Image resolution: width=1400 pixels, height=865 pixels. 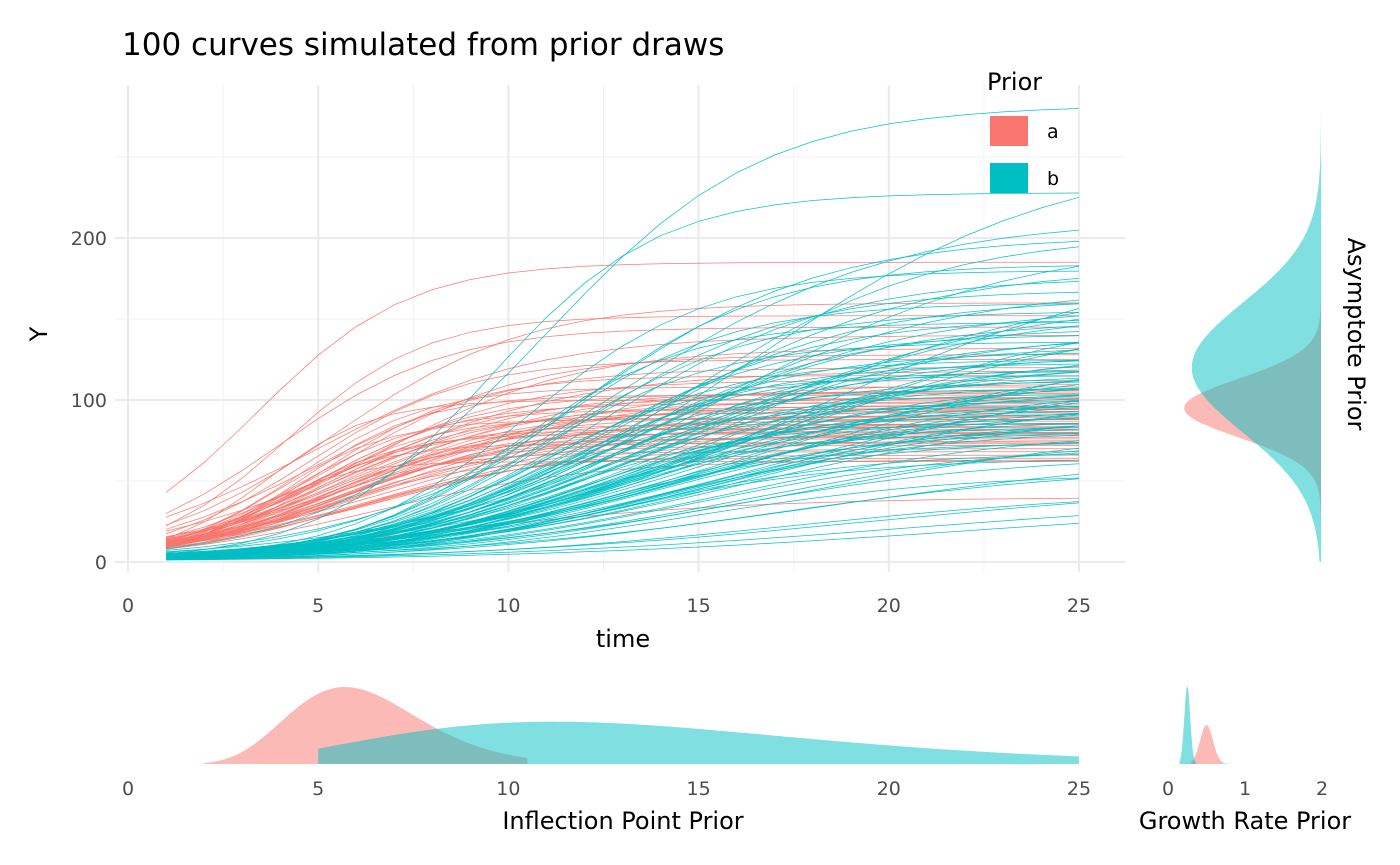 I want to click on chart-title: 100 curves simulated from prior draws, so click(x=423, y=45).